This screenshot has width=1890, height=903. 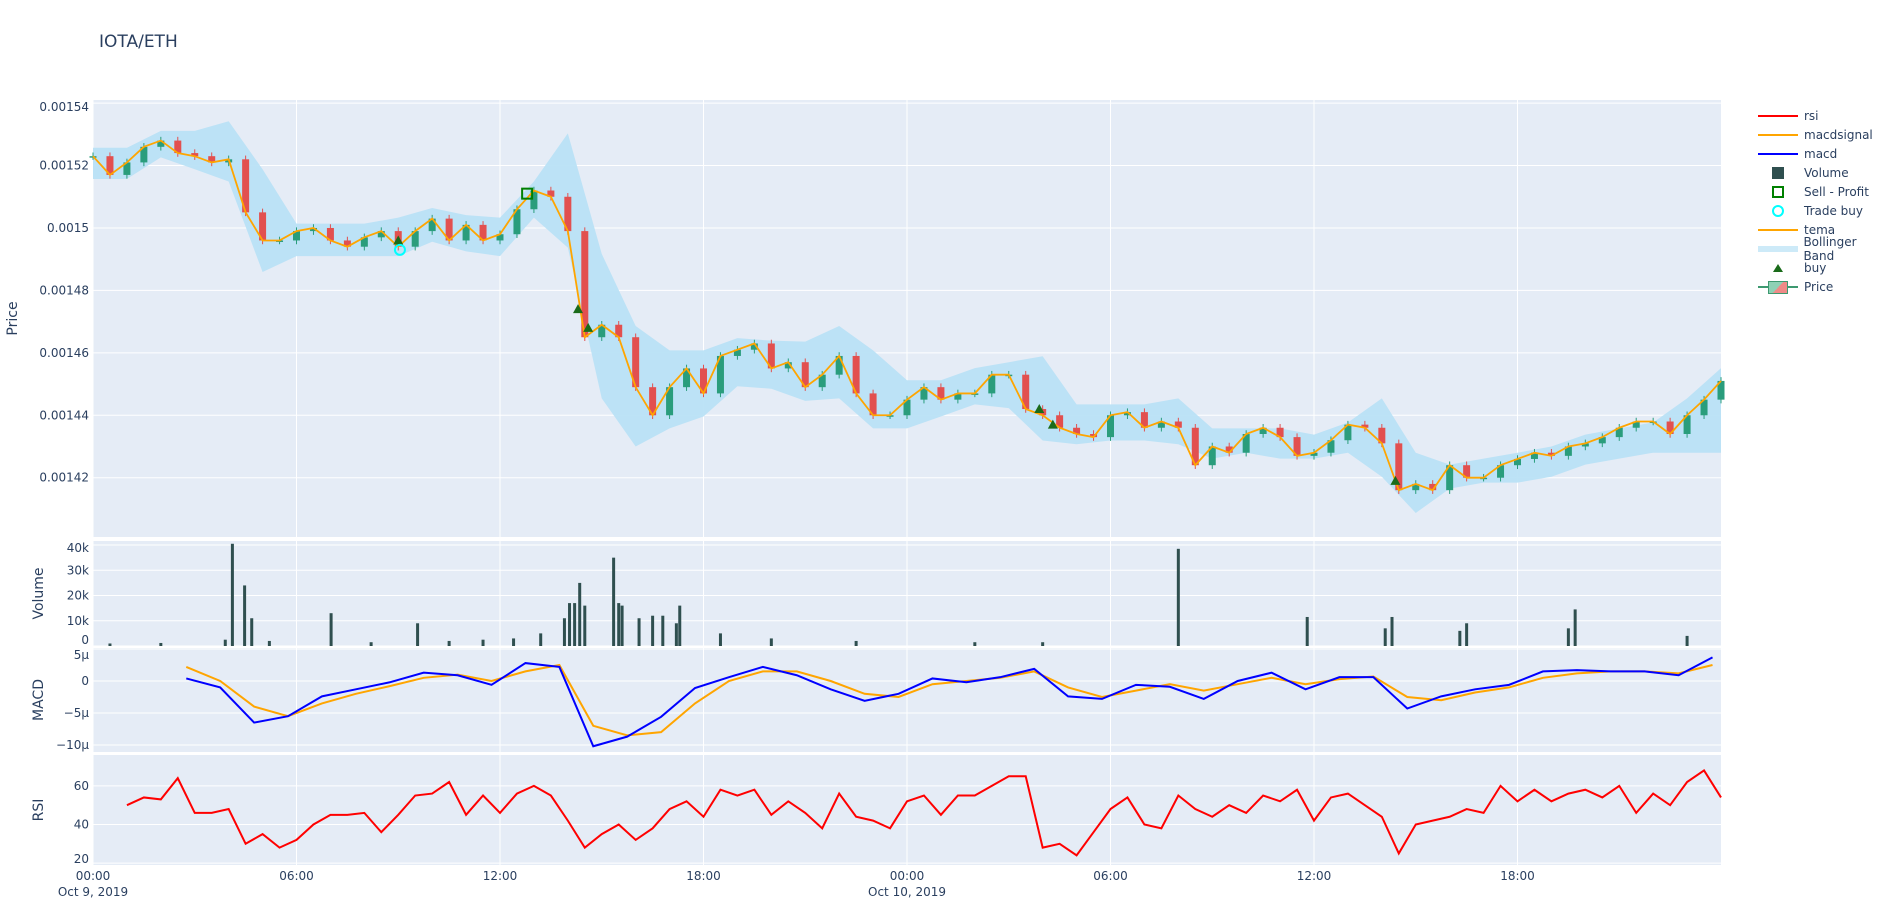 I want to click on x-date-label: Oct 10, 2019, so click(x=907, y=892).